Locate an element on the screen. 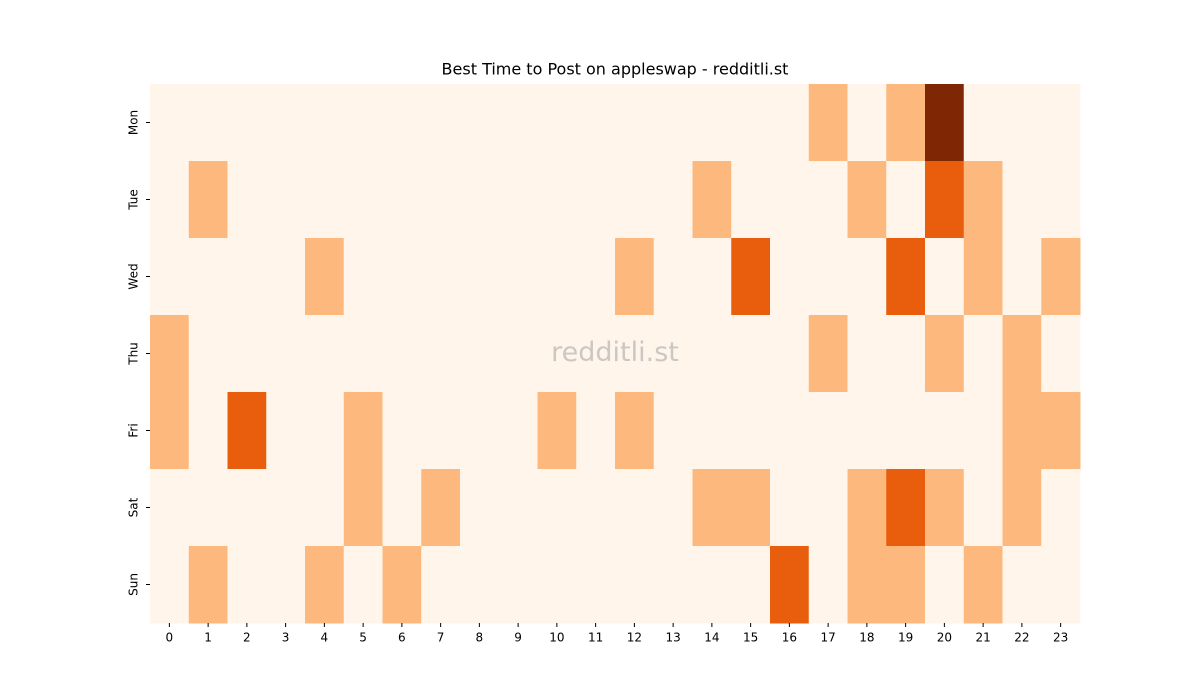 The height and width of the screenshot is (700, 1200). y-tick-label: Sun is located at coordinates (134, 584).